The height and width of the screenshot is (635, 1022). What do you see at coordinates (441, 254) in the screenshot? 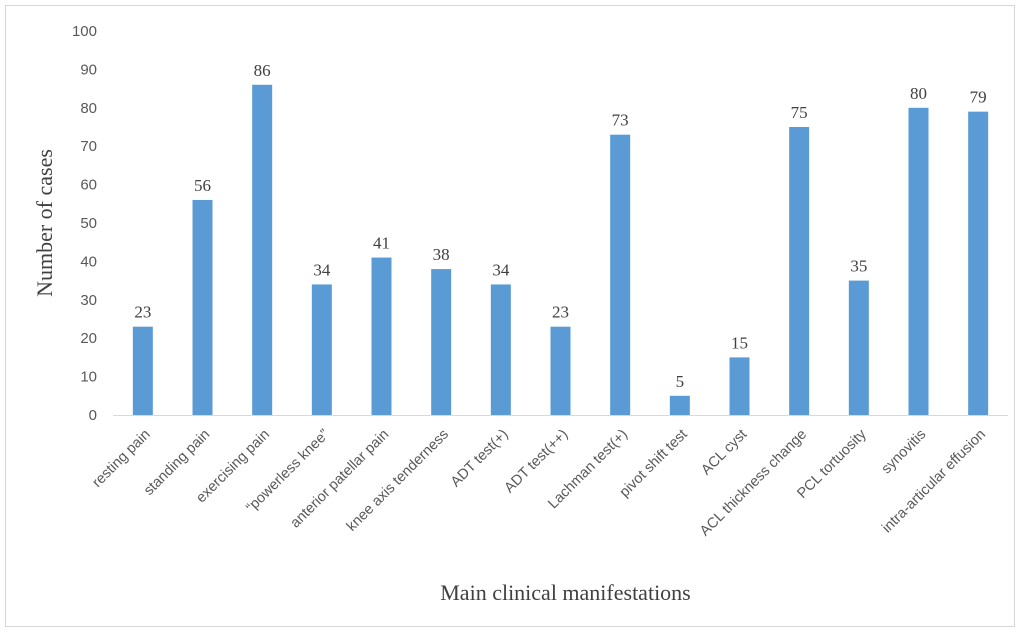
I see `data-label: 38` at bounding box center [441, 254].